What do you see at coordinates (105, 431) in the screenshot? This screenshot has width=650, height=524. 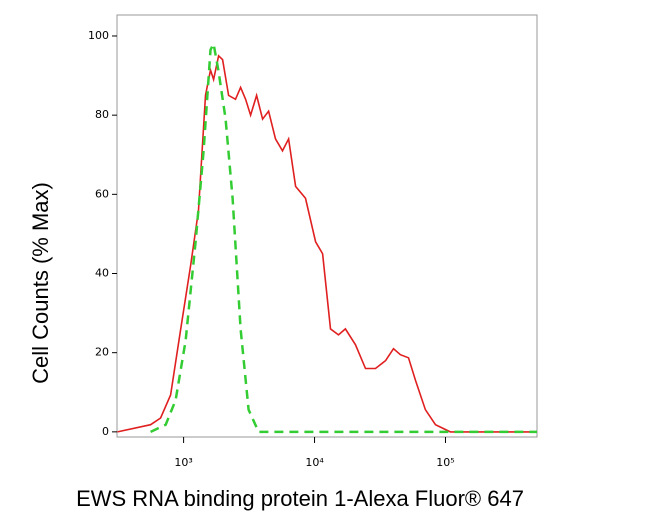 I see `y-tick-label: 0` at bounding box center [105, 431].